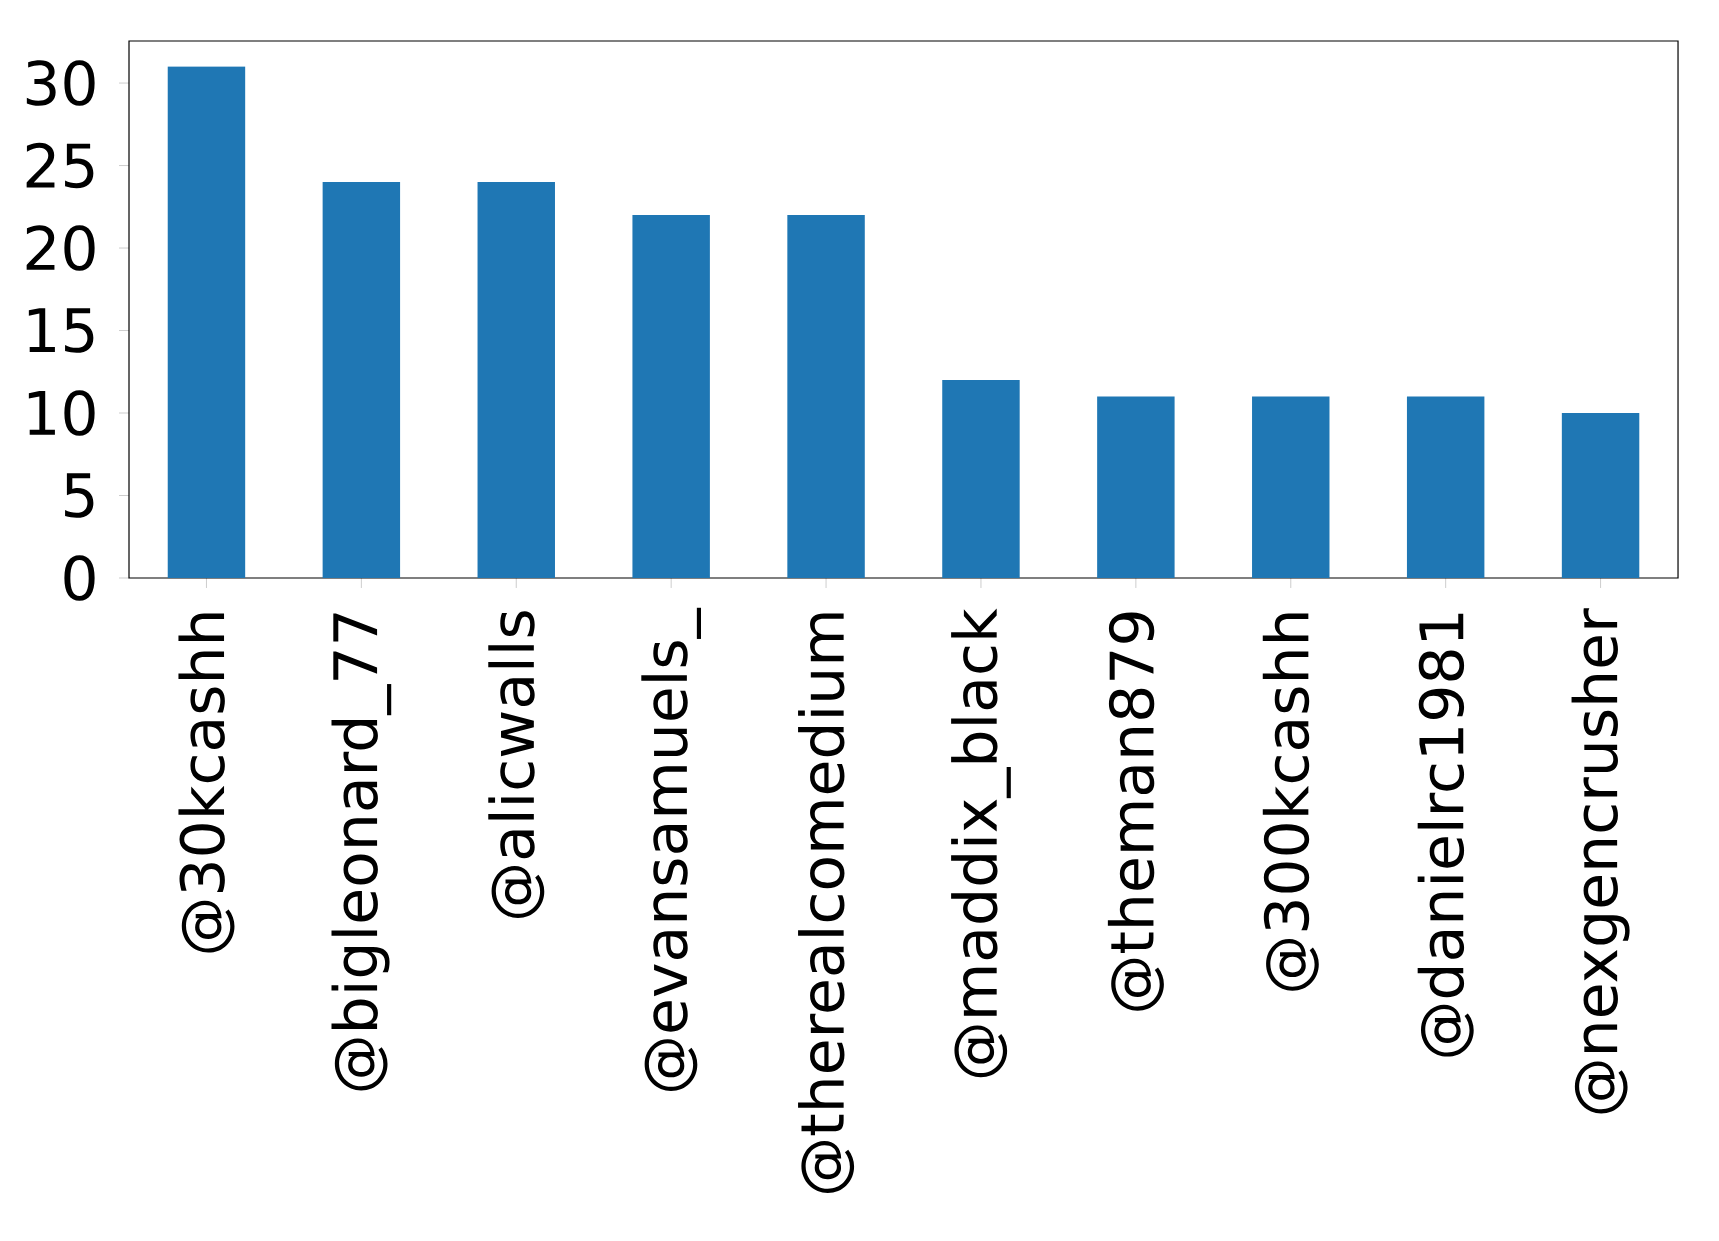 The height and width of the screenshot is (1241, 1719). I want to click on x-tick-label: @evansamuels_, so click(671, 849).